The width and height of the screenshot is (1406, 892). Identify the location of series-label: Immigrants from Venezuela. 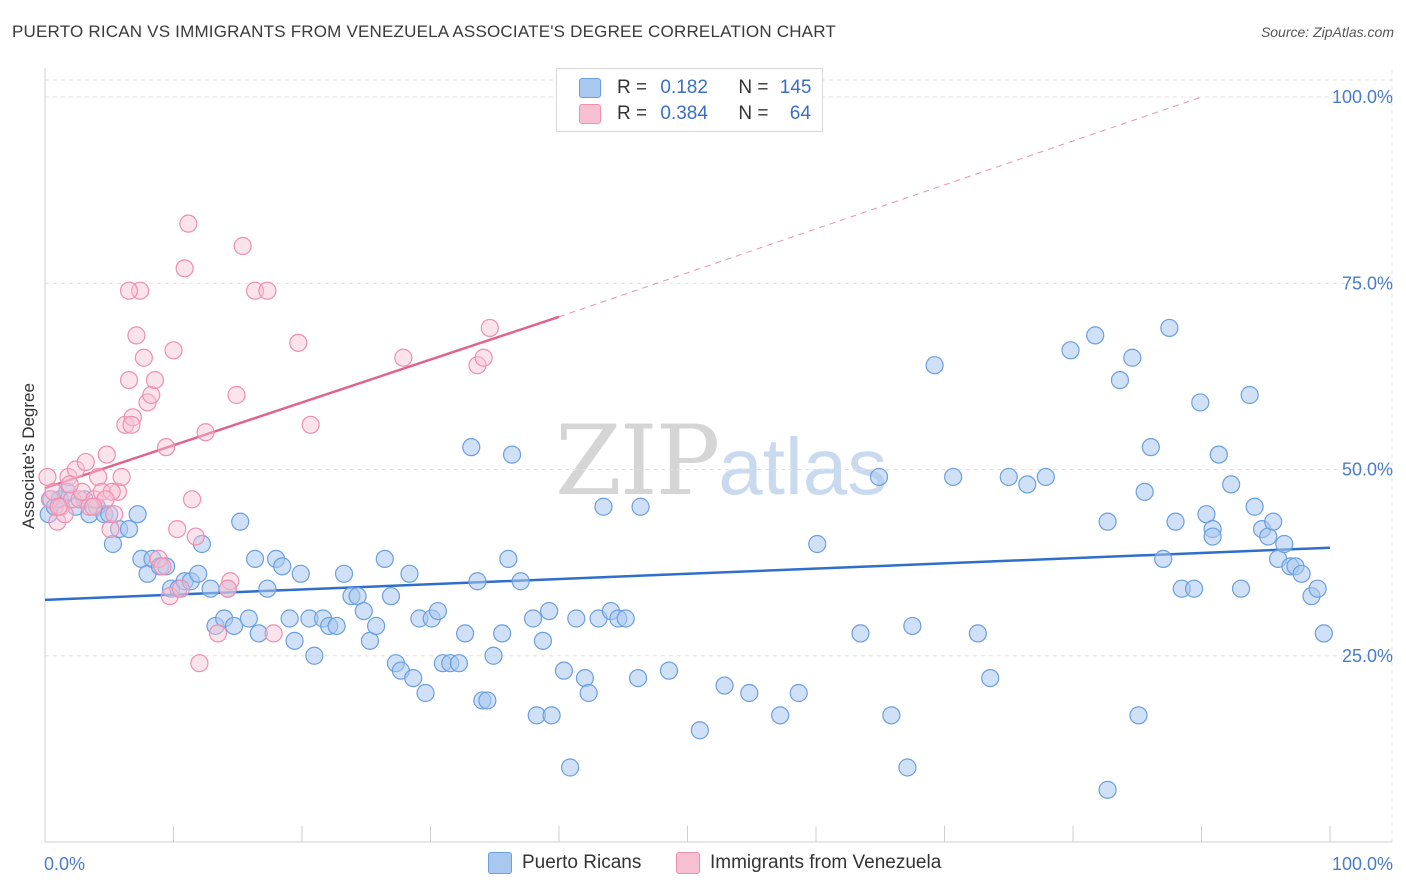
(826, 862).